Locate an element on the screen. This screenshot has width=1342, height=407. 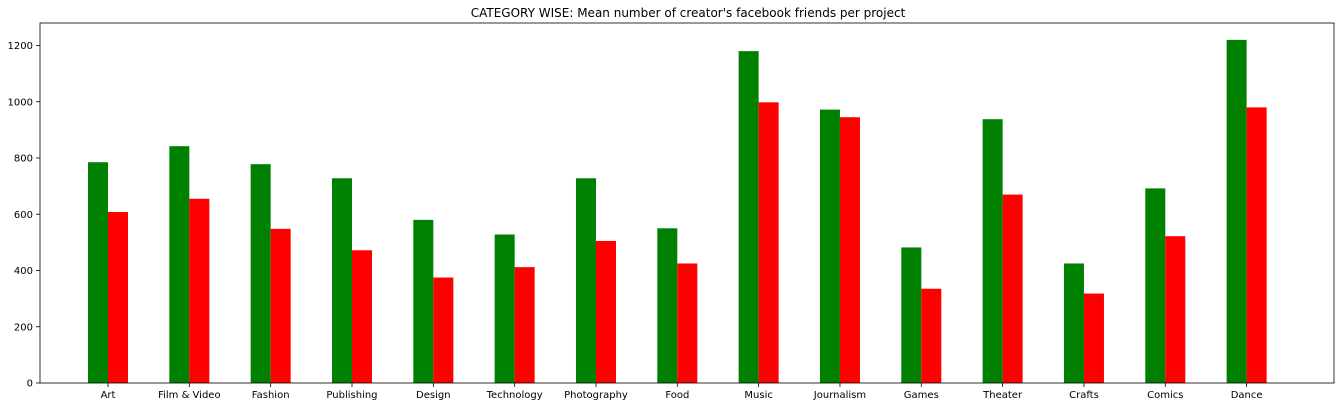
bar-2-journalism is located at coordinates (849, 250).